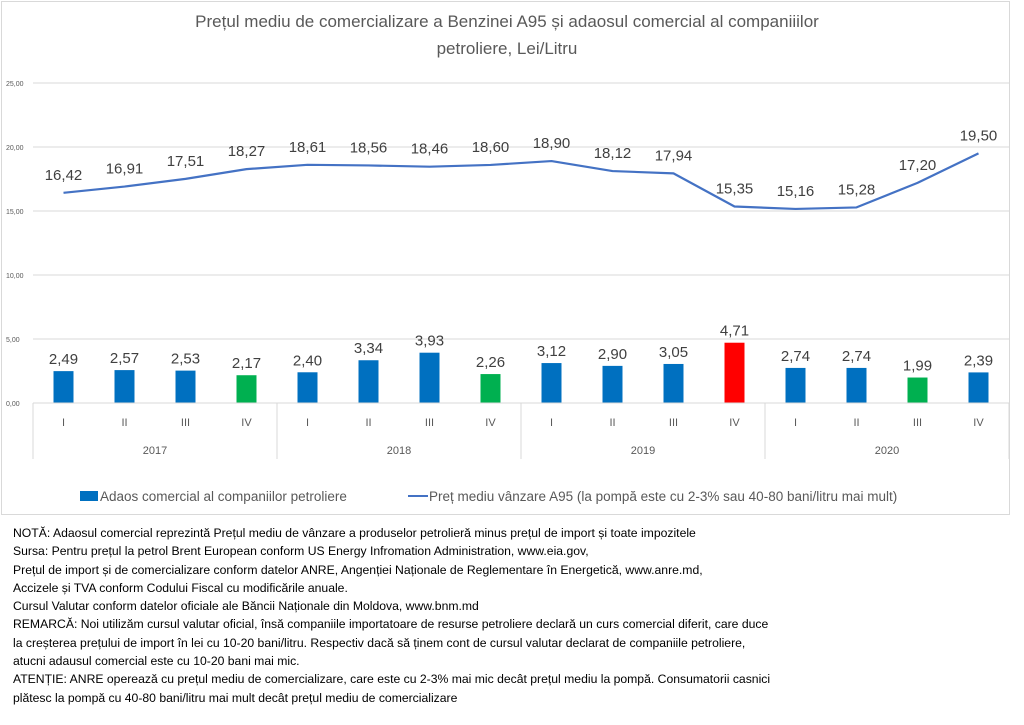 This screenshot has height=725, width=1024. What do you see at coordinates (613, 153) in the screenshot?
I see `line-data-label: 18,12` at bounding box center [613, 153].